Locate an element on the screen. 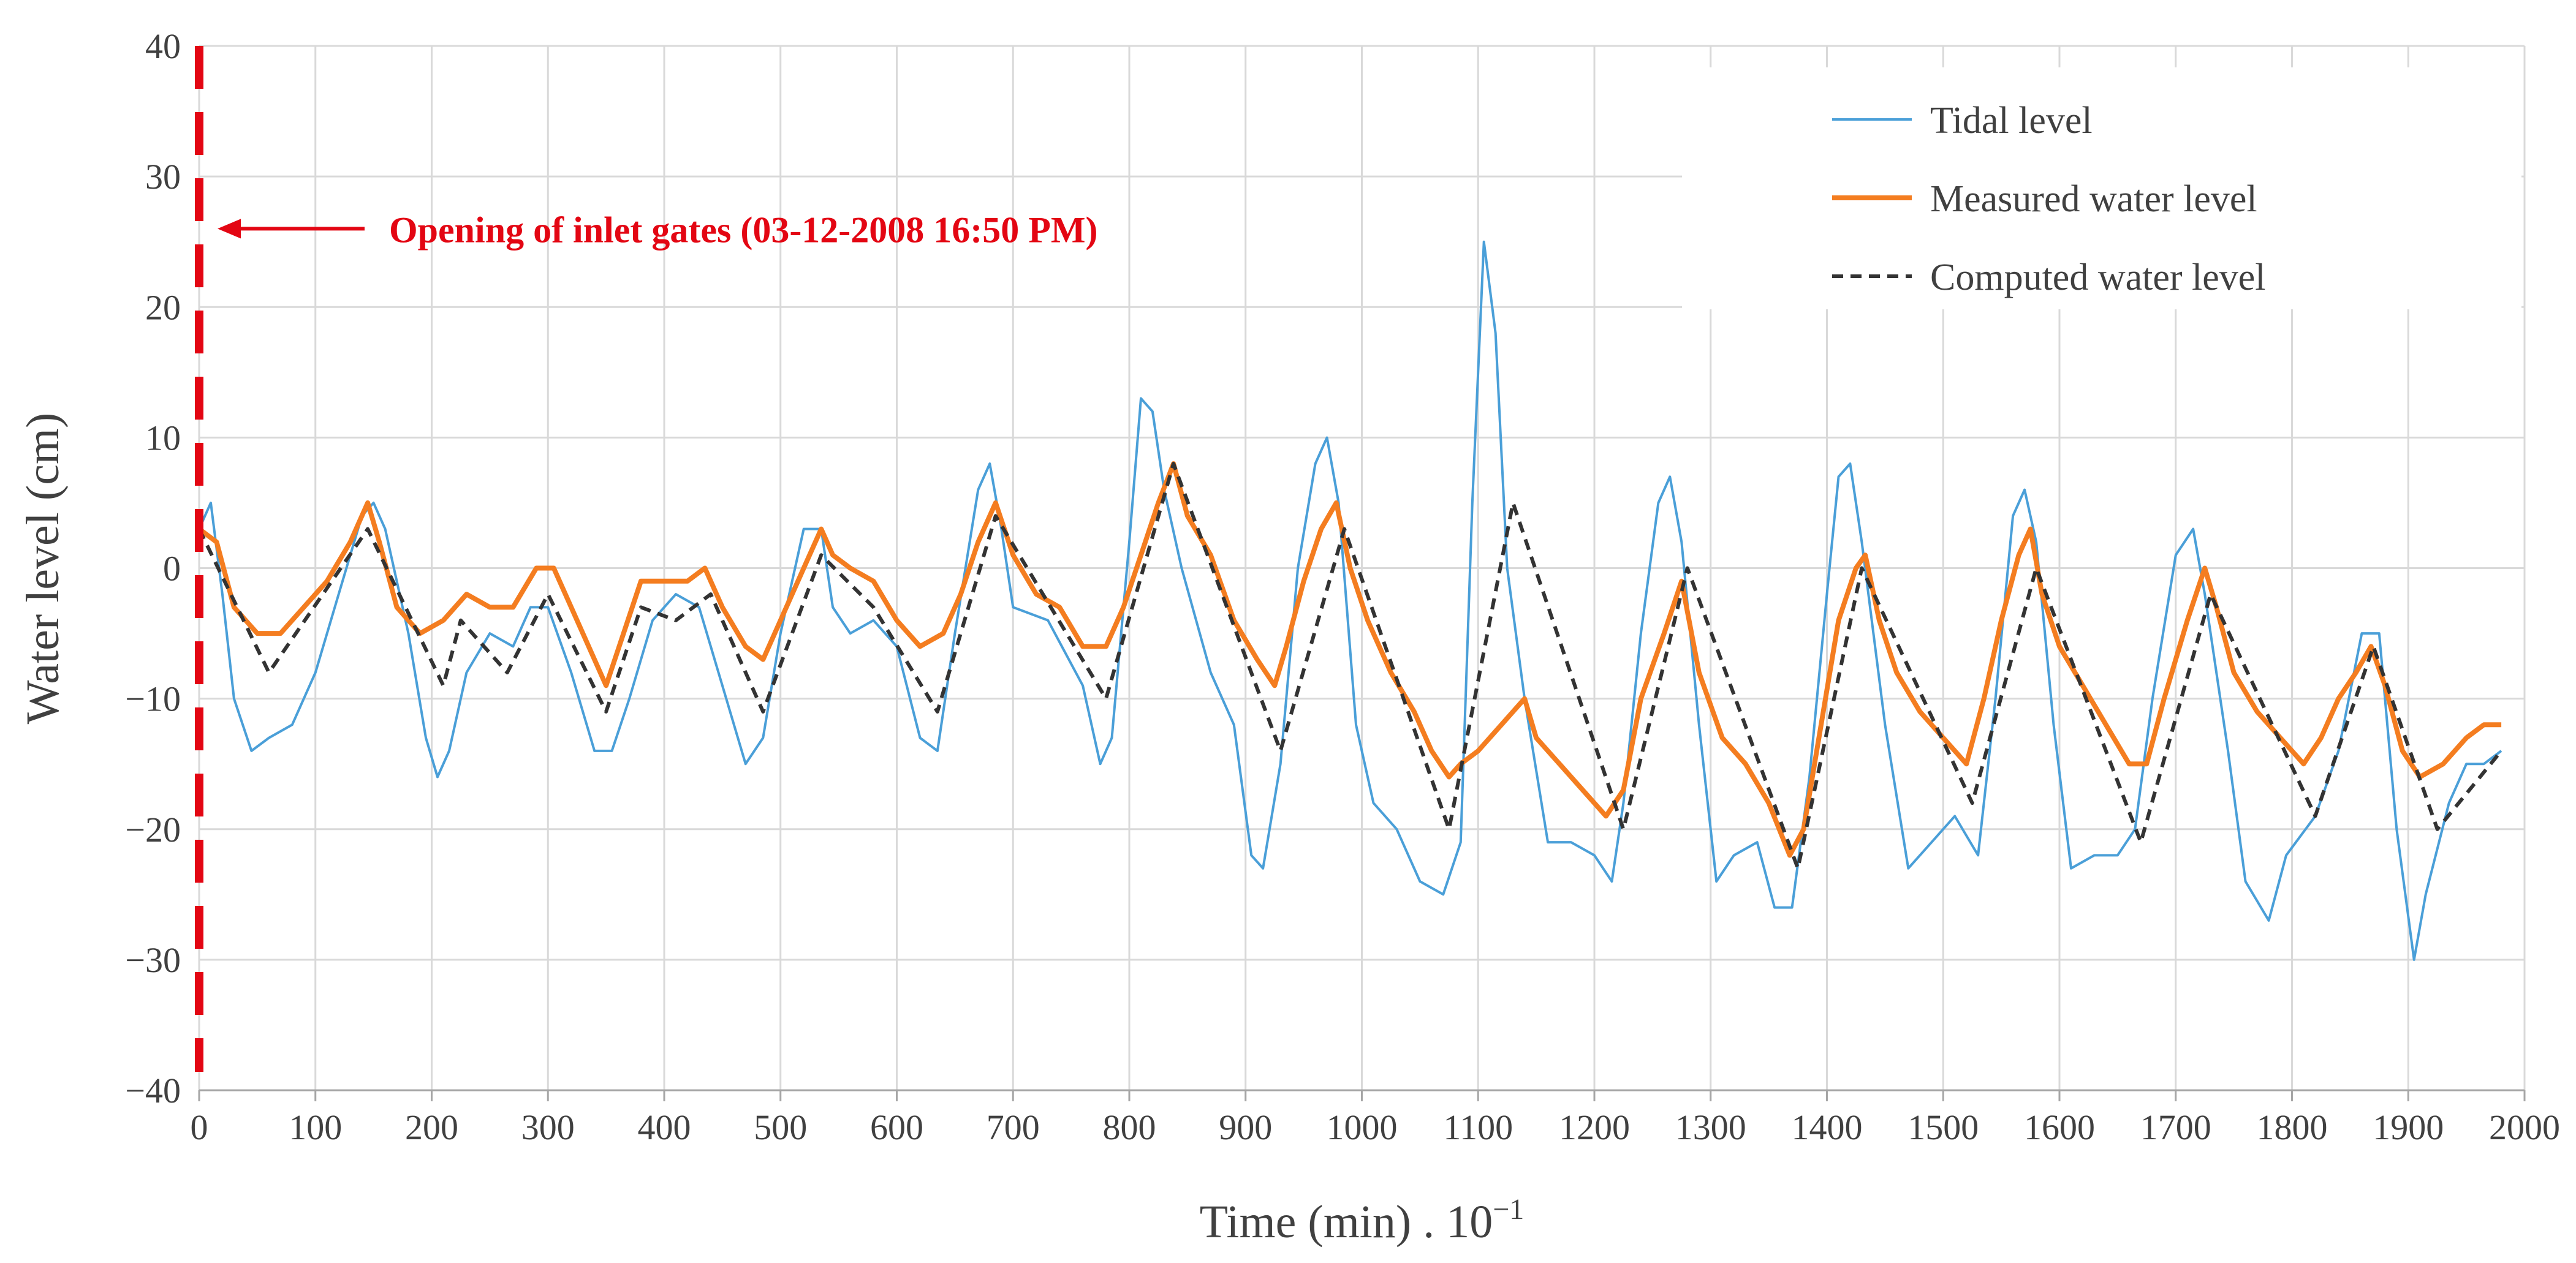 The image size is (2576, 1263). x-tick-label: 1700 is located at coordinates (2175, 1127).